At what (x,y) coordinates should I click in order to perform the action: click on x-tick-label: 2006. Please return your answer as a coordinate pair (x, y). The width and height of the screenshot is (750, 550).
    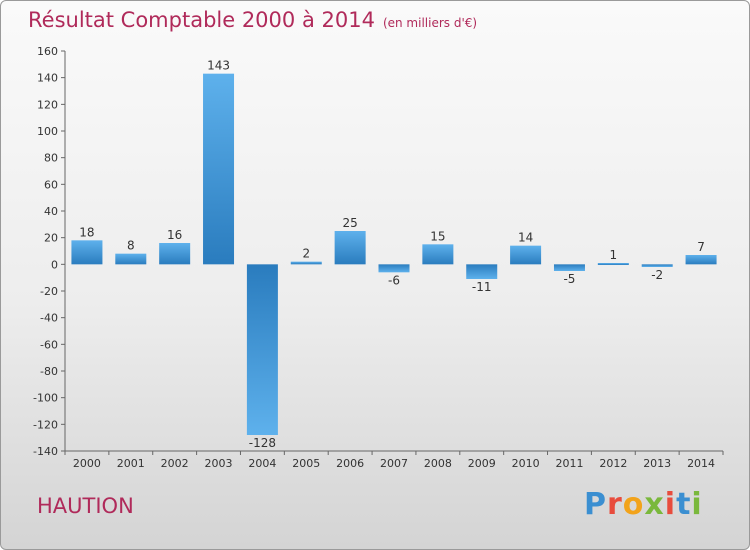
    Looking at the image, I should click on (350, 463).